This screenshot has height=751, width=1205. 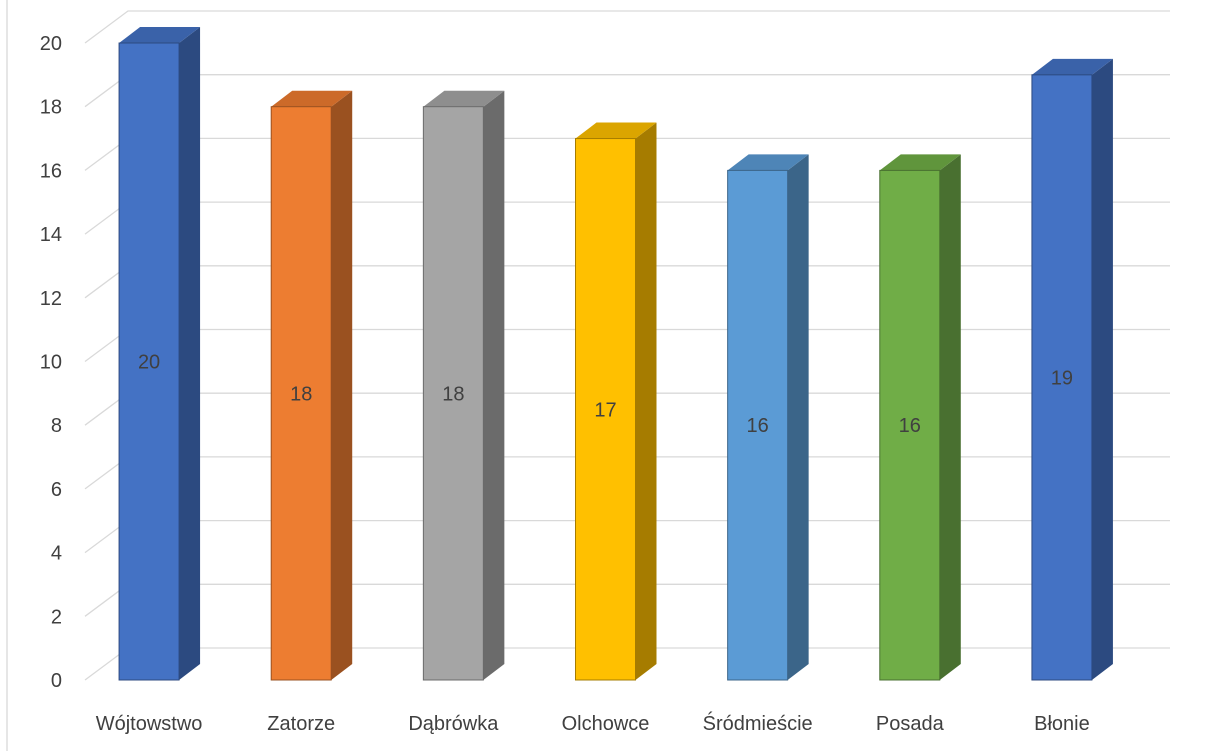 What do you see at coordinates (51, 363) in the screenshot?
I see `y-tick-label: 10` at bounding box center [51, 363].